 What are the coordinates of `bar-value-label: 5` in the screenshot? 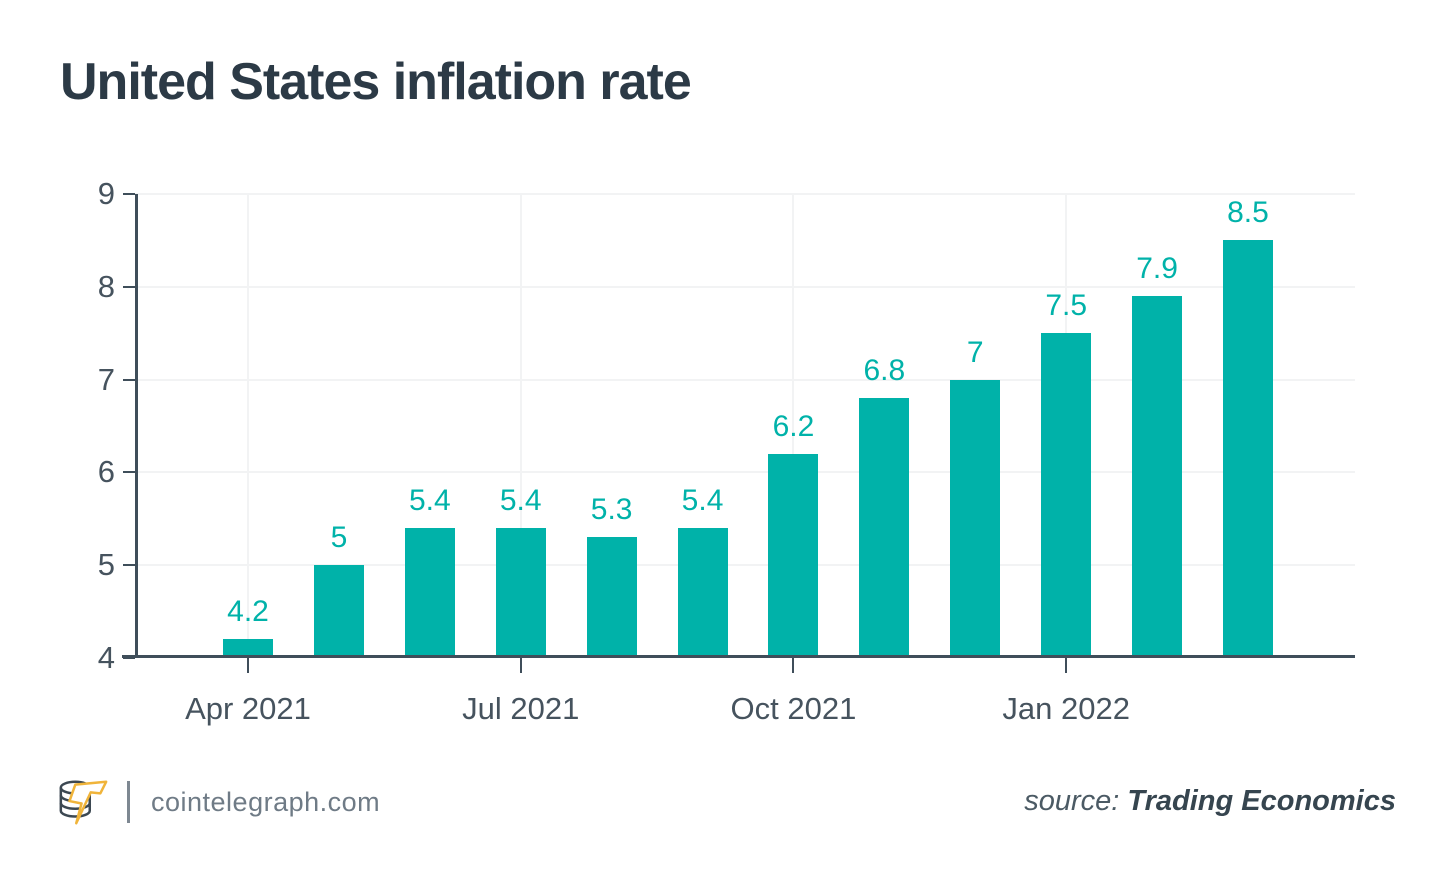 It's located at (339, 538).